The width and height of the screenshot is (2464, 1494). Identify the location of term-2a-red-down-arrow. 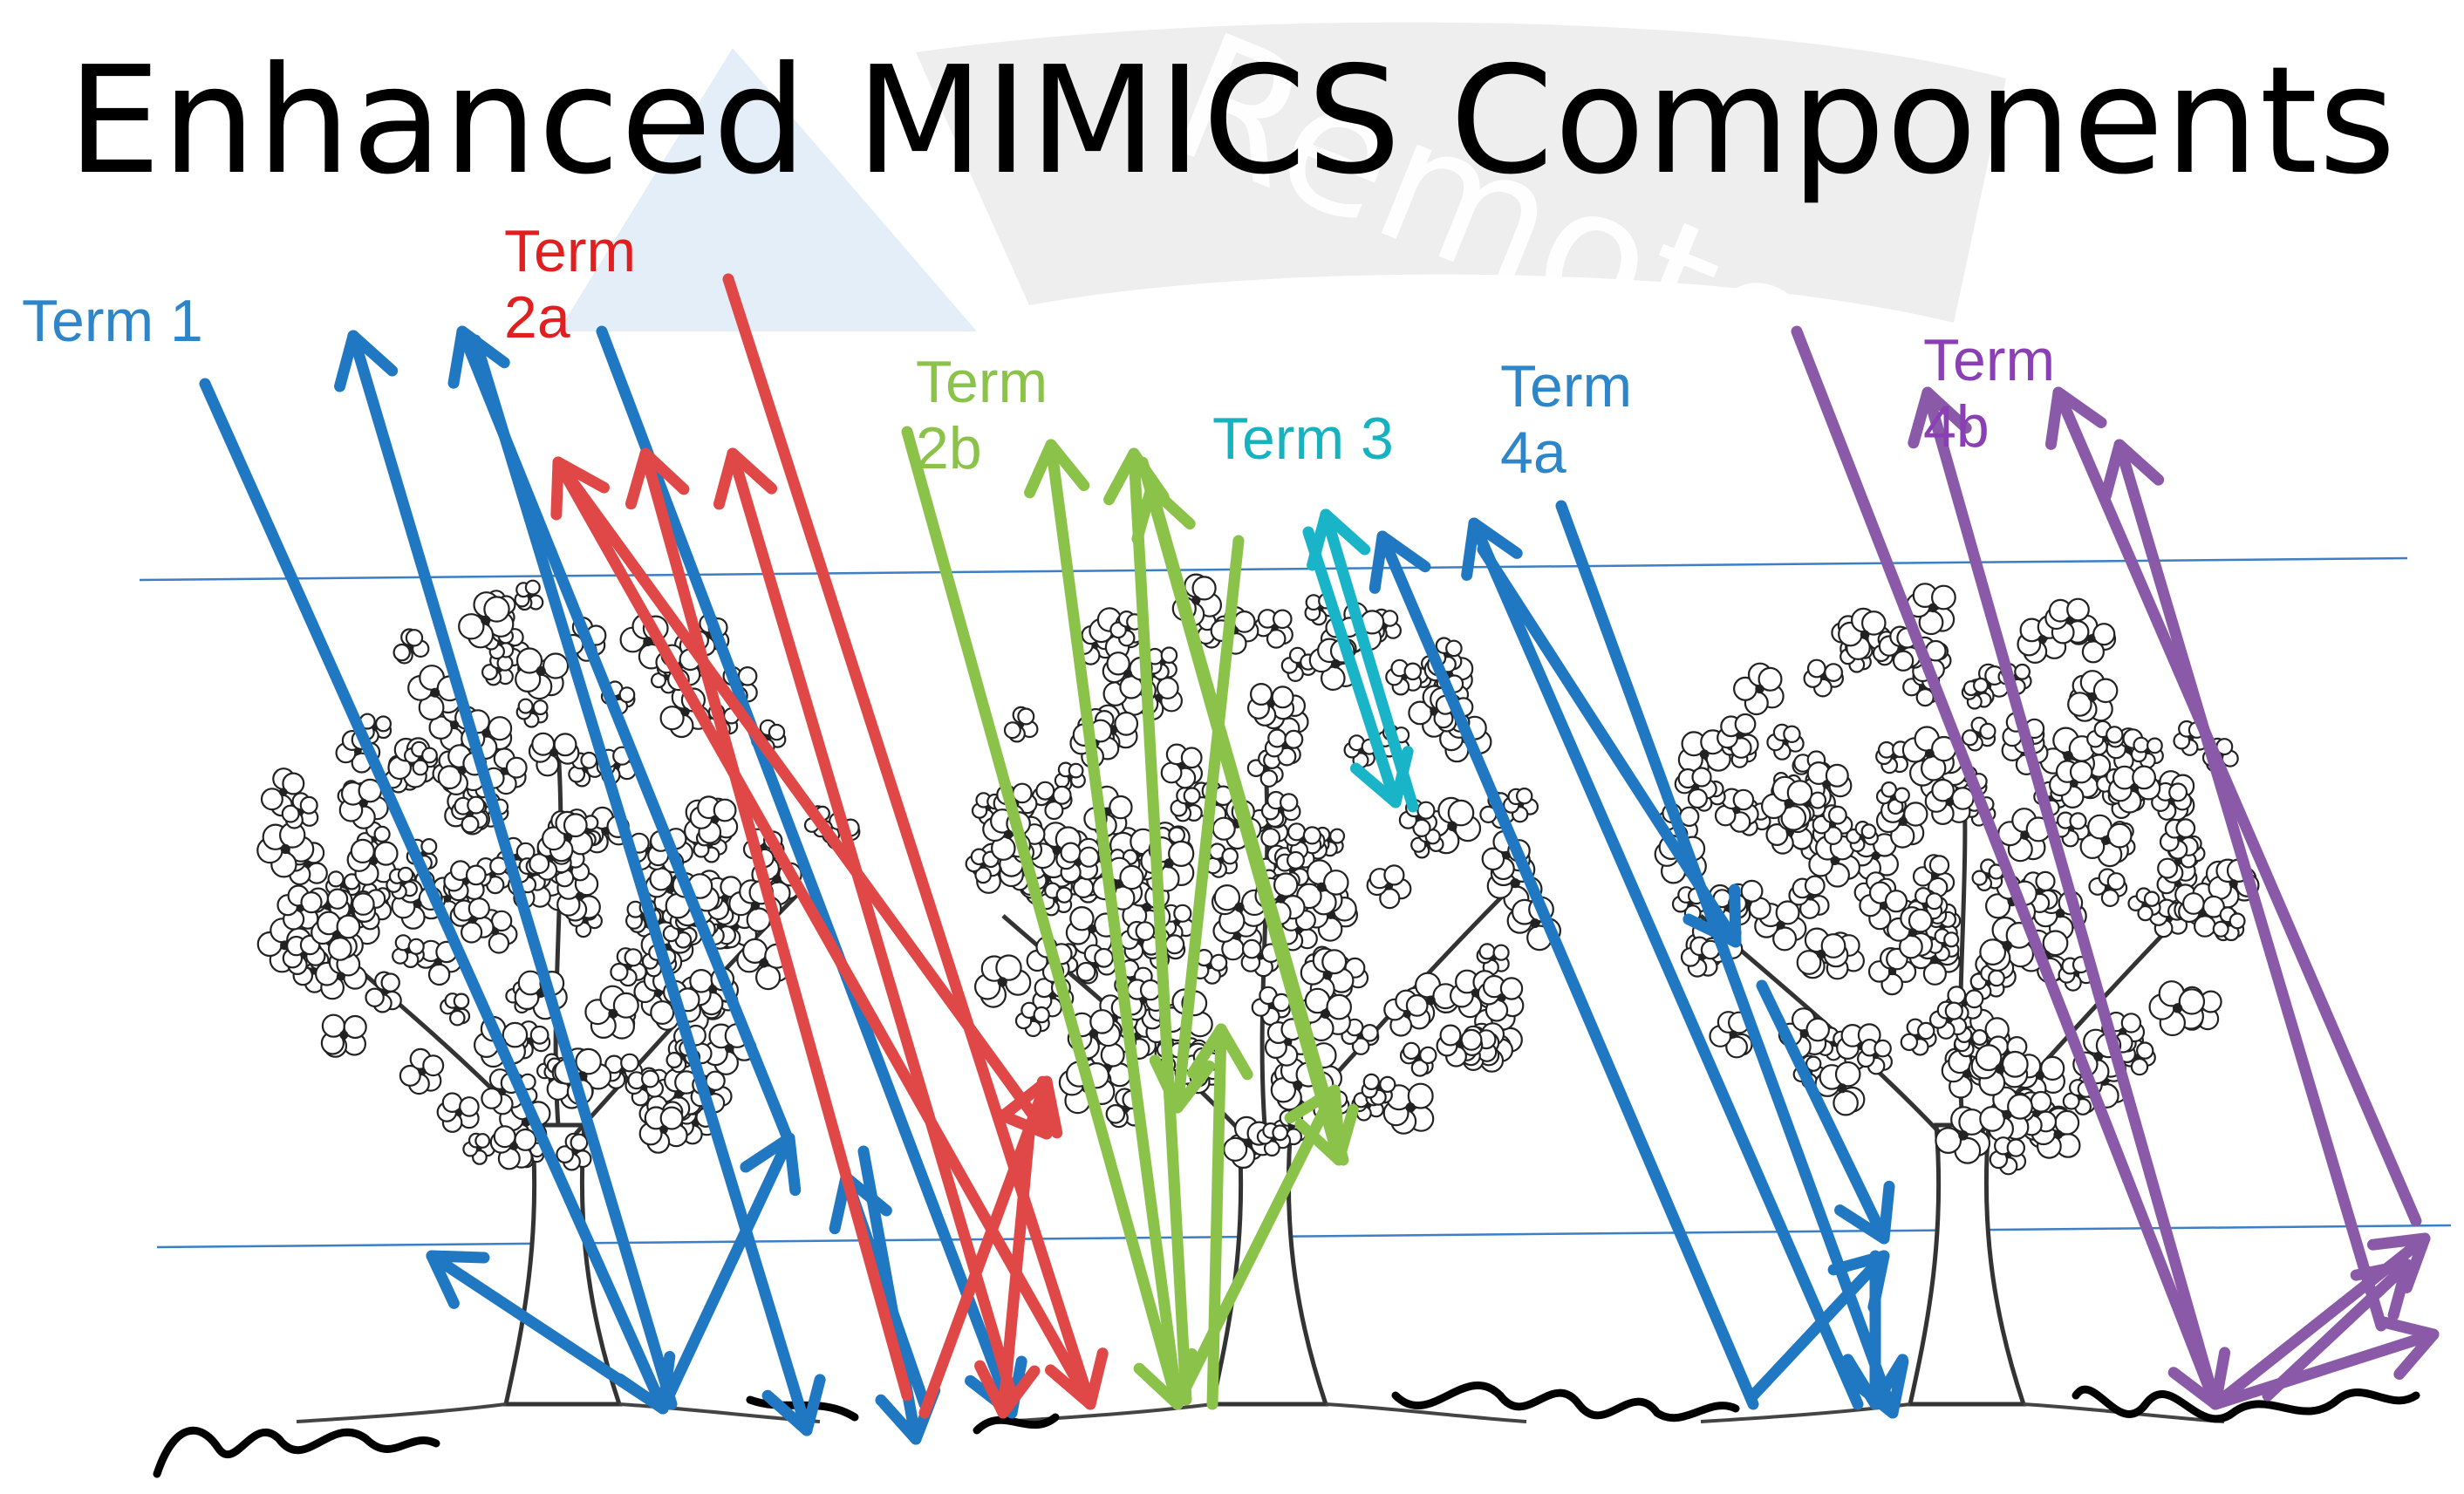
(1007, 1273).